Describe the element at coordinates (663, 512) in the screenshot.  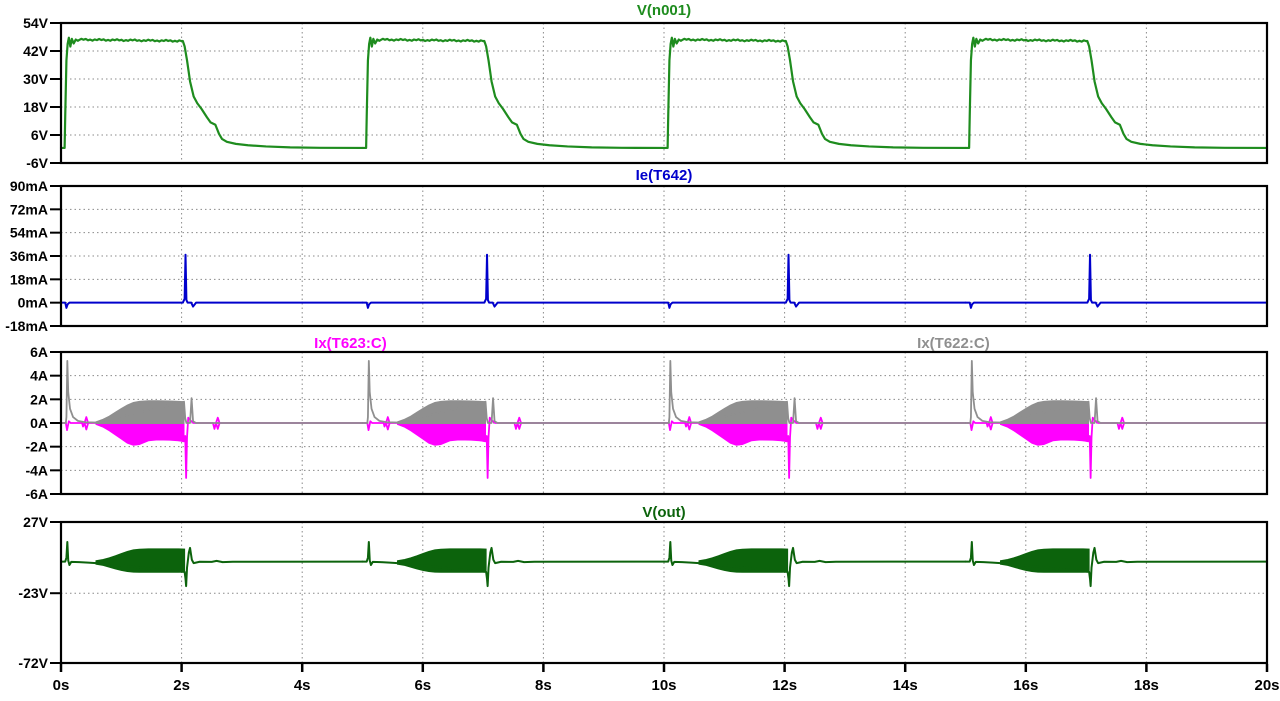
I see `pane-title: V(out)` at that location.